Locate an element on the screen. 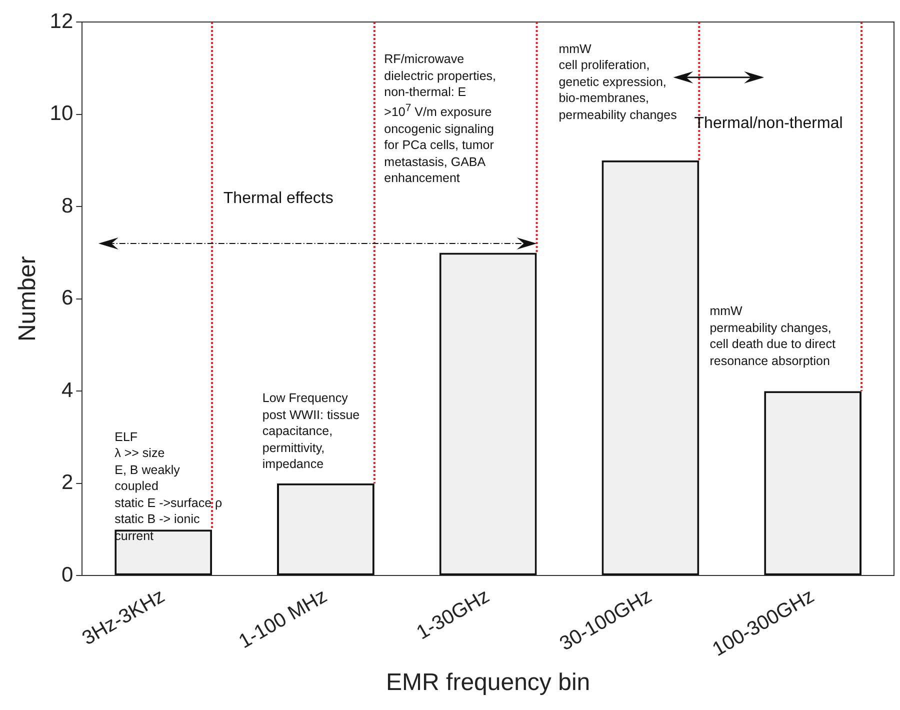  y-axis-title: Number is located at coordinates (28, 299).